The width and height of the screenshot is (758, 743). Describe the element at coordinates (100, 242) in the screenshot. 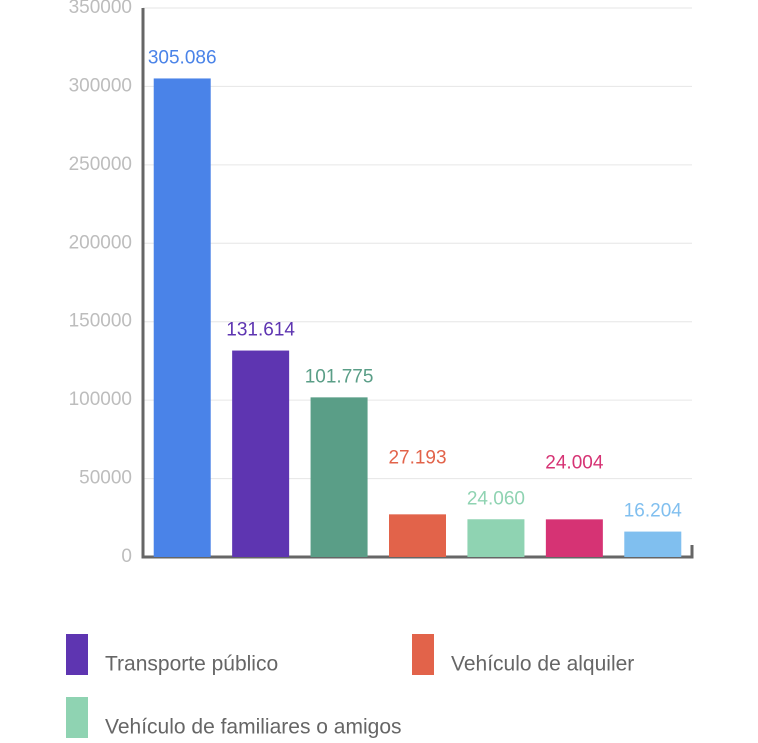

I see `y-tick-label: 200000` at that location.